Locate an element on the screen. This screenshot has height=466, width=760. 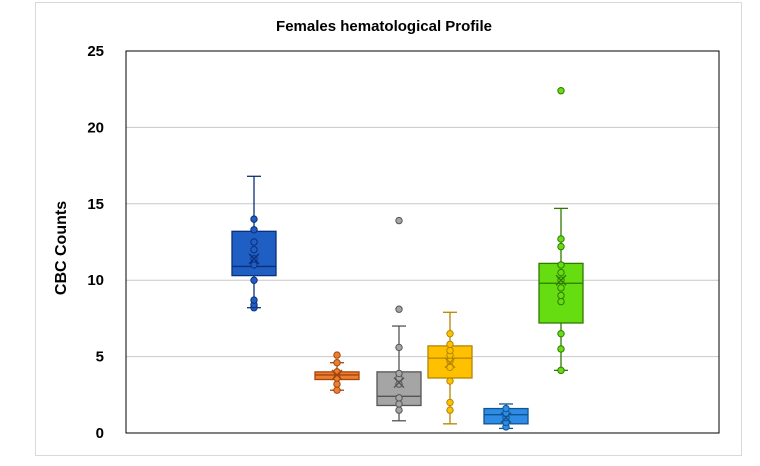
y-tick-label-3: 15 is located at coordinates (95, 204).